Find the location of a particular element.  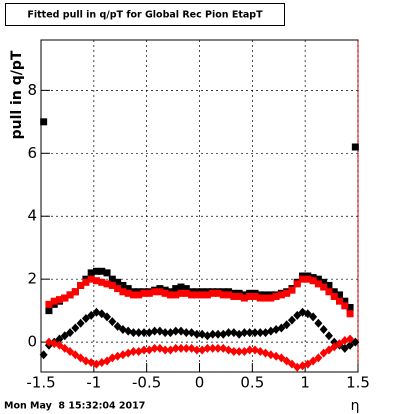

y-tick-label: 4 is located at coordinates (32, 216).